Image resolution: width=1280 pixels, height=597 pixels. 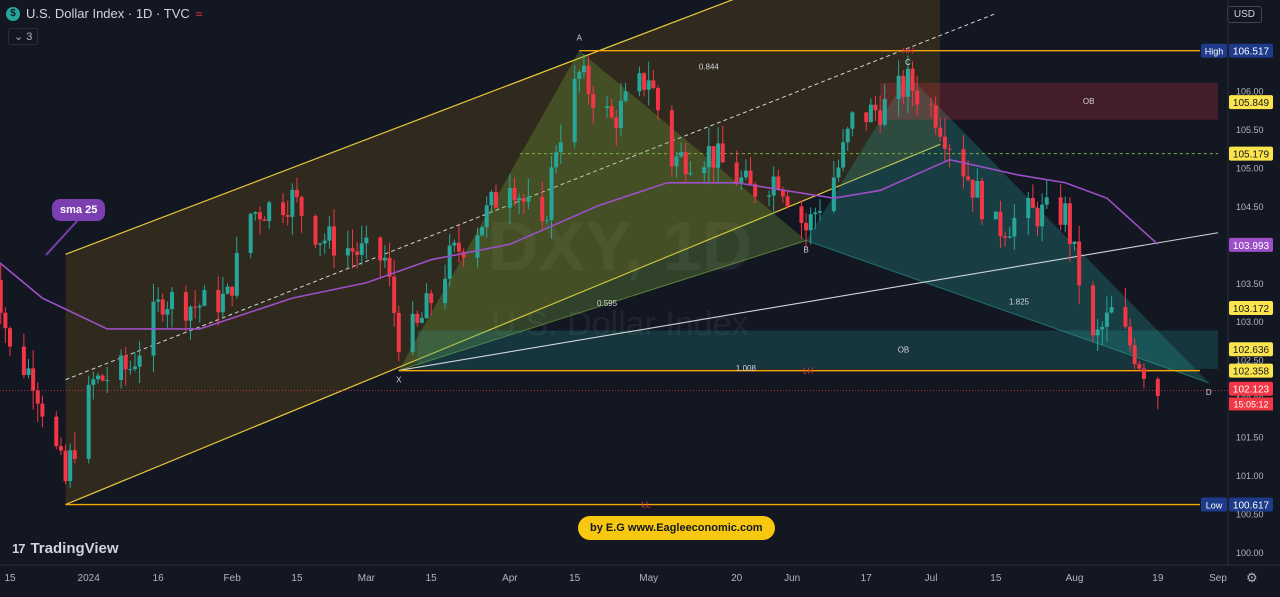 What do you see at coordinates (1214, 506) in the screenshot?
I see `level-side-label: Low` at bounding box center [1214, 506].